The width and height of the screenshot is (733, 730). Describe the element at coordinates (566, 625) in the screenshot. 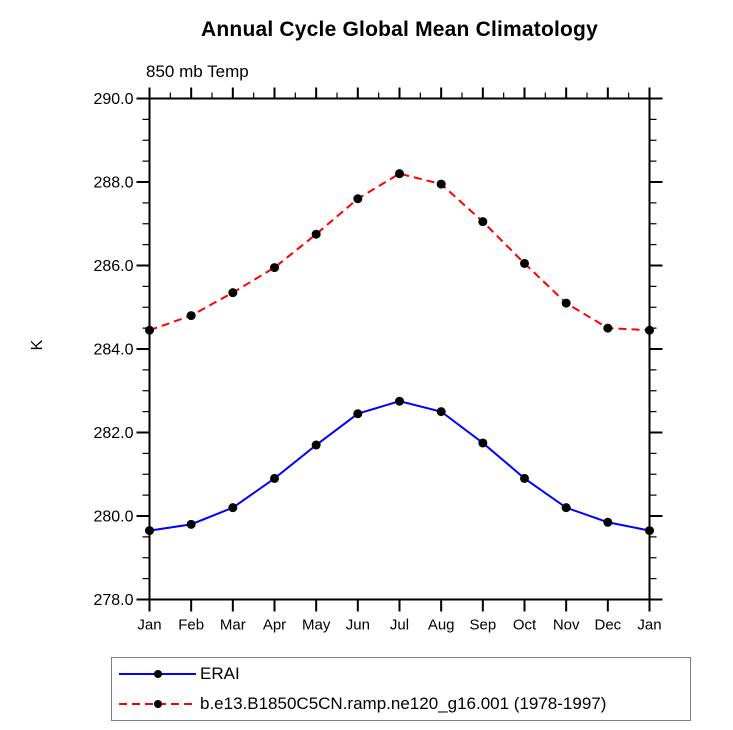

I see `x-tick-label: Nov` at that location.